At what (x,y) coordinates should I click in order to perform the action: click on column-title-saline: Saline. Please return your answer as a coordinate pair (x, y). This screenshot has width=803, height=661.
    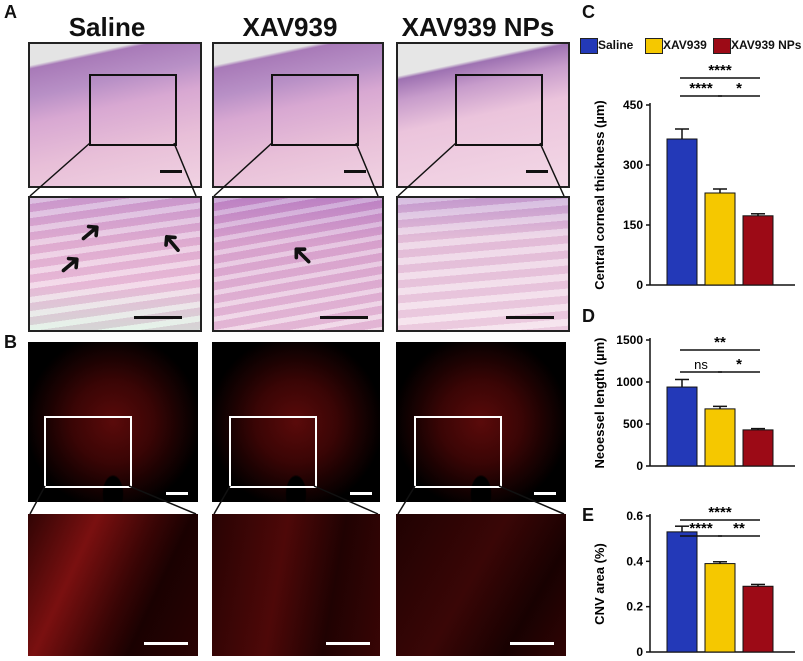
    Looking at the image, I should click on (107, 27).